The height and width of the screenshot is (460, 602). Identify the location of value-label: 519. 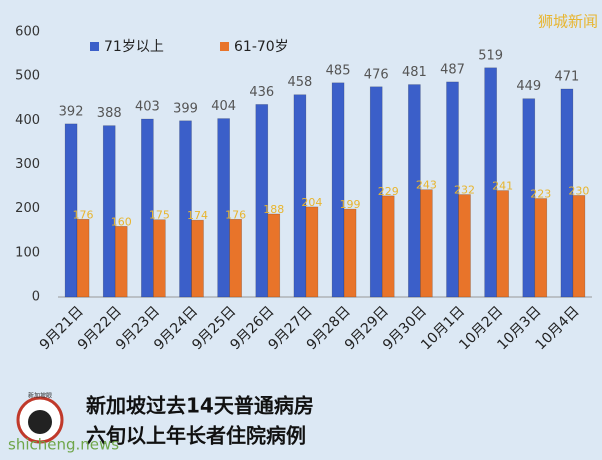
(490, 55).